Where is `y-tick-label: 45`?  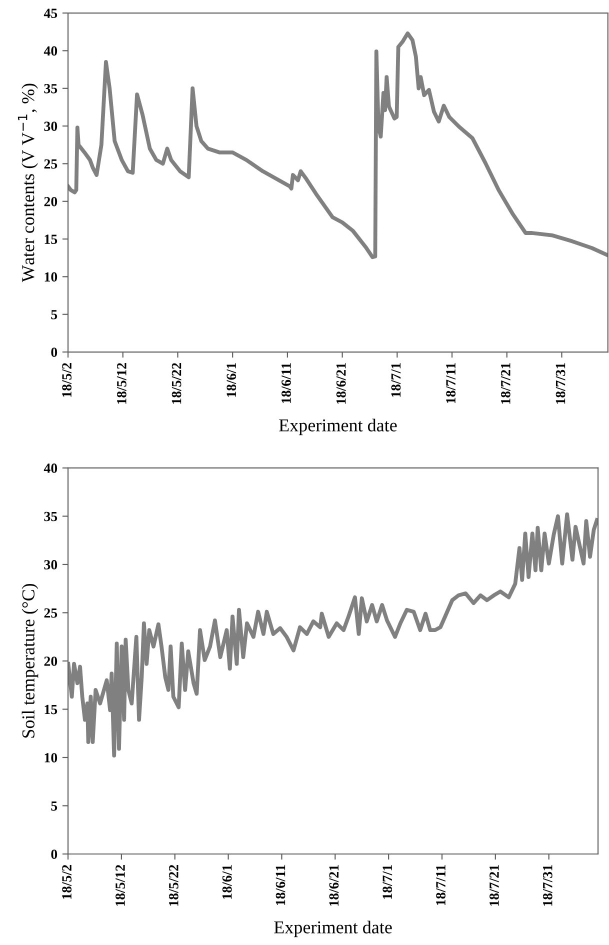 y-tick-label: 45 is located at coordinates (51, 13).